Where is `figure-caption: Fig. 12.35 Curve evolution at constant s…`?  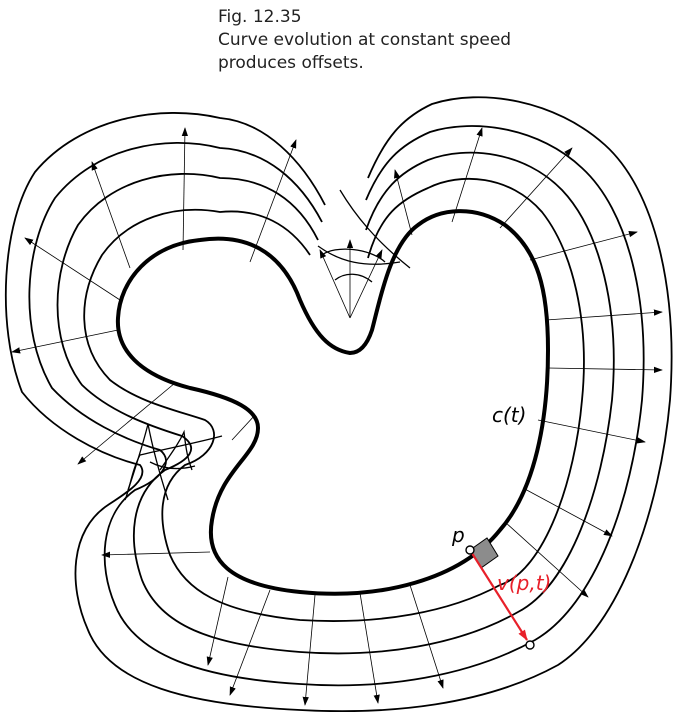
figure-caption: Fig. 12.35 Curve evolution at constant s… is located at coordinates (364, 40).